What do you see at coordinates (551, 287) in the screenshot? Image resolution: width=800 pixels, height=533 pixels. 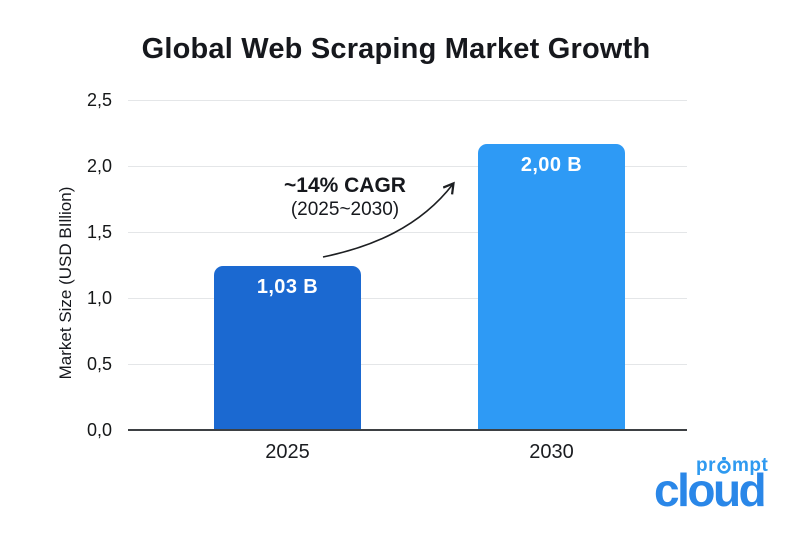 I see `bar-2030: 2,00 B` at bounding box center [551, 287].